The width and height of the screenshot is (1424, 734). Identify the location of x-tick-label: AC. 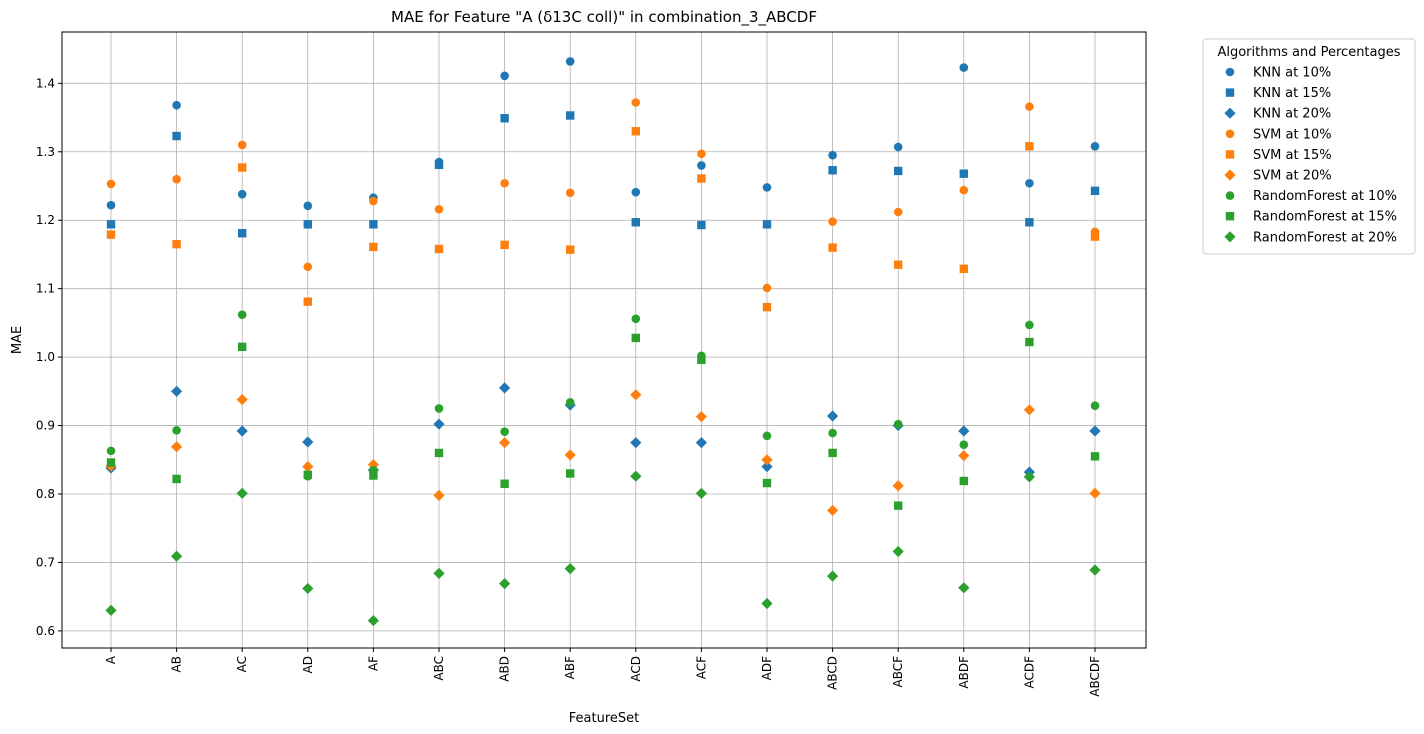
(242, 664).